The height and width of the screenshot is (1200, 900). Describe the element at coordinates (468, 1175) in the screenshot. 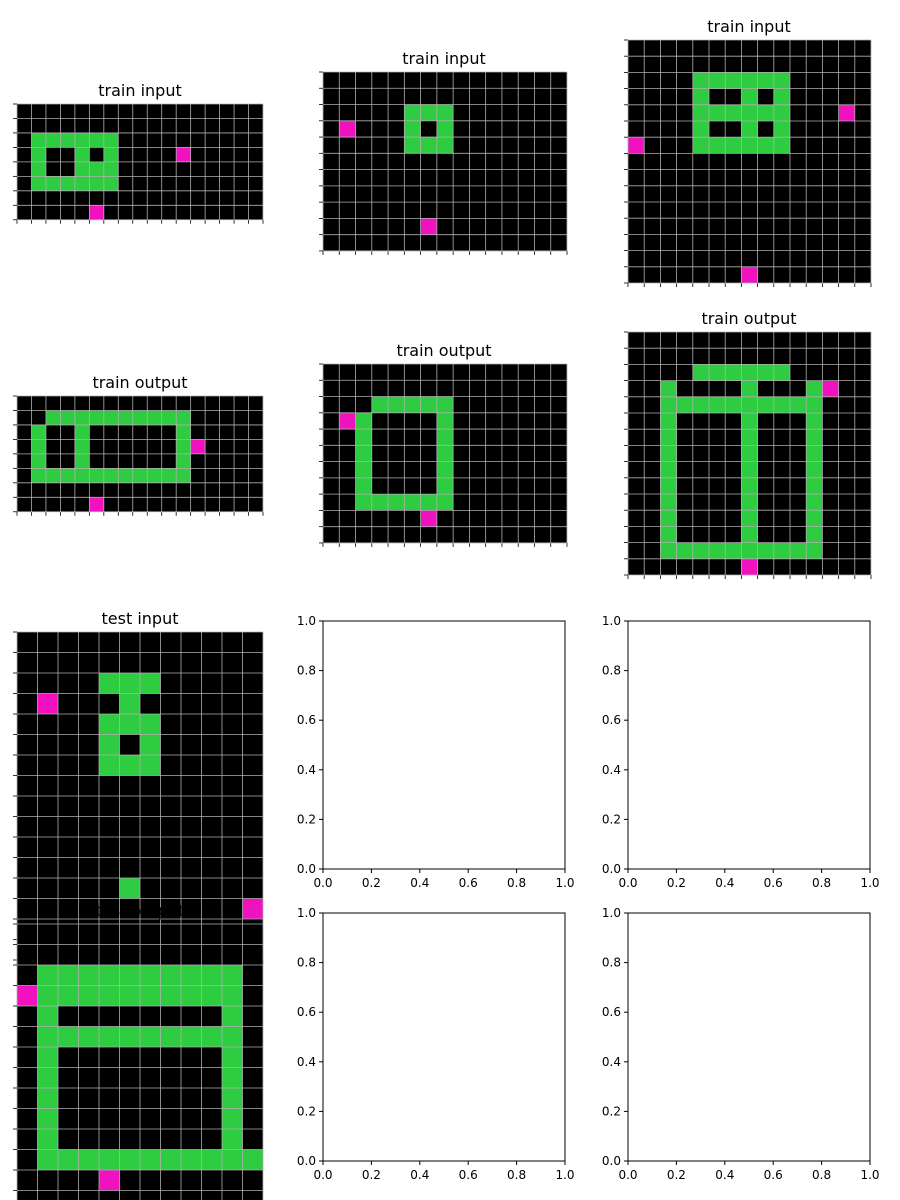

I see `x-tick-label: 0.6` at that location.